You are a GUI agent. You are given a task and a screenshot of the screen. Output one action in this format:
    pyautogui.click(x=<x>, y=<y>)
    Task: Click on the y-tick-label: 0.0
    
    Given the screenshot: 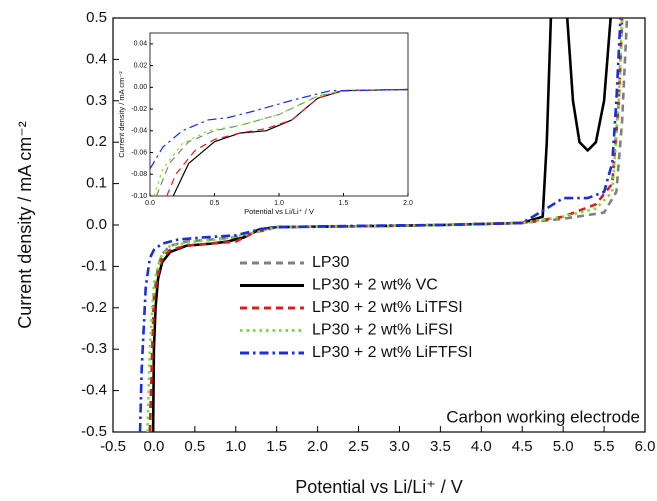 What is the action you would take?
    pyautogui.click(x=96, y=224)
    